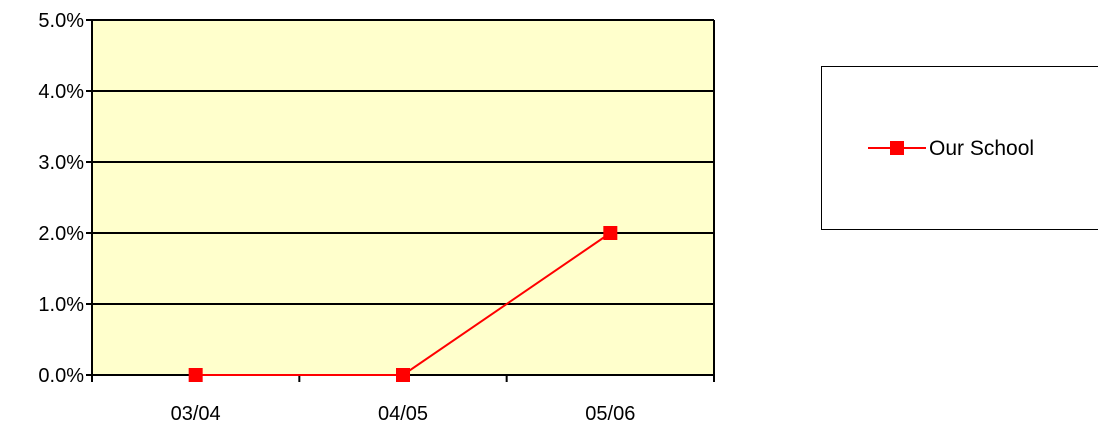 This screenshot has width=1098, height=428. Describe the element at coordinates (61, 163) in the screenshot. I see `y-tick-label-3: 3.0%` at that location.